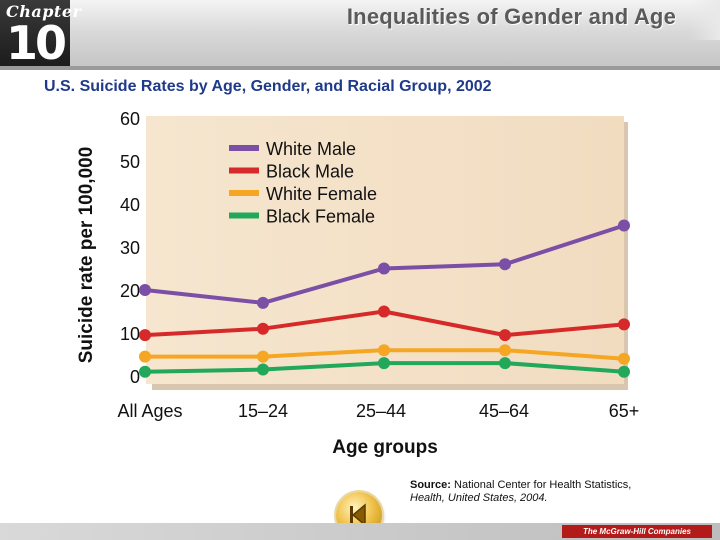 This screenshot has height=540, width=720. Describe the element at coordinates (504, 411) in the screenshot. I see `x-tick-label: 45–64` at that location.